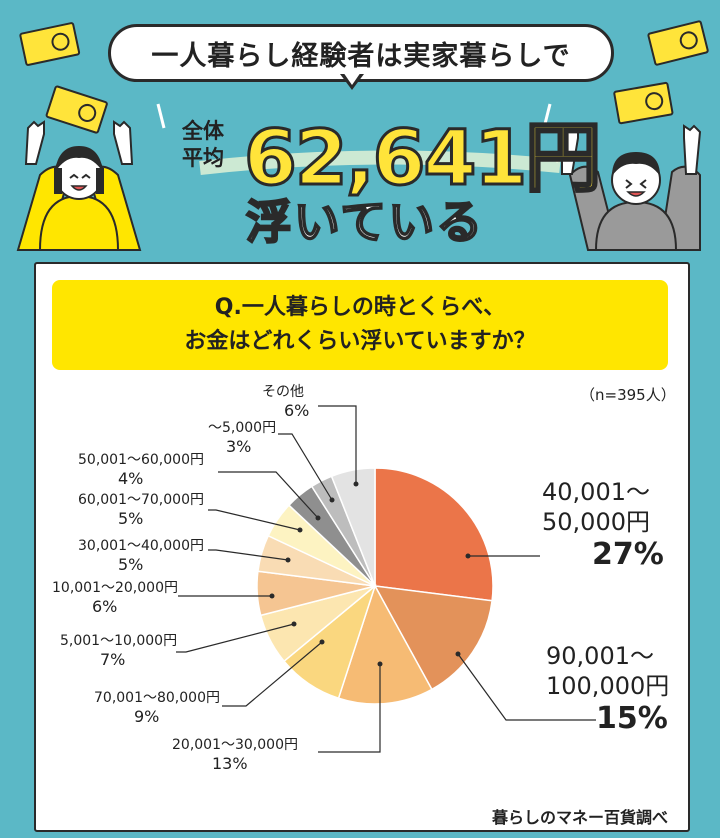 Image resolution: width=720 pixels, height=838 pixels. What do you see at coordinates (203, 131) in the screenshot?
I see `average-label-line1: 全体` at bounding box center [203, 131].